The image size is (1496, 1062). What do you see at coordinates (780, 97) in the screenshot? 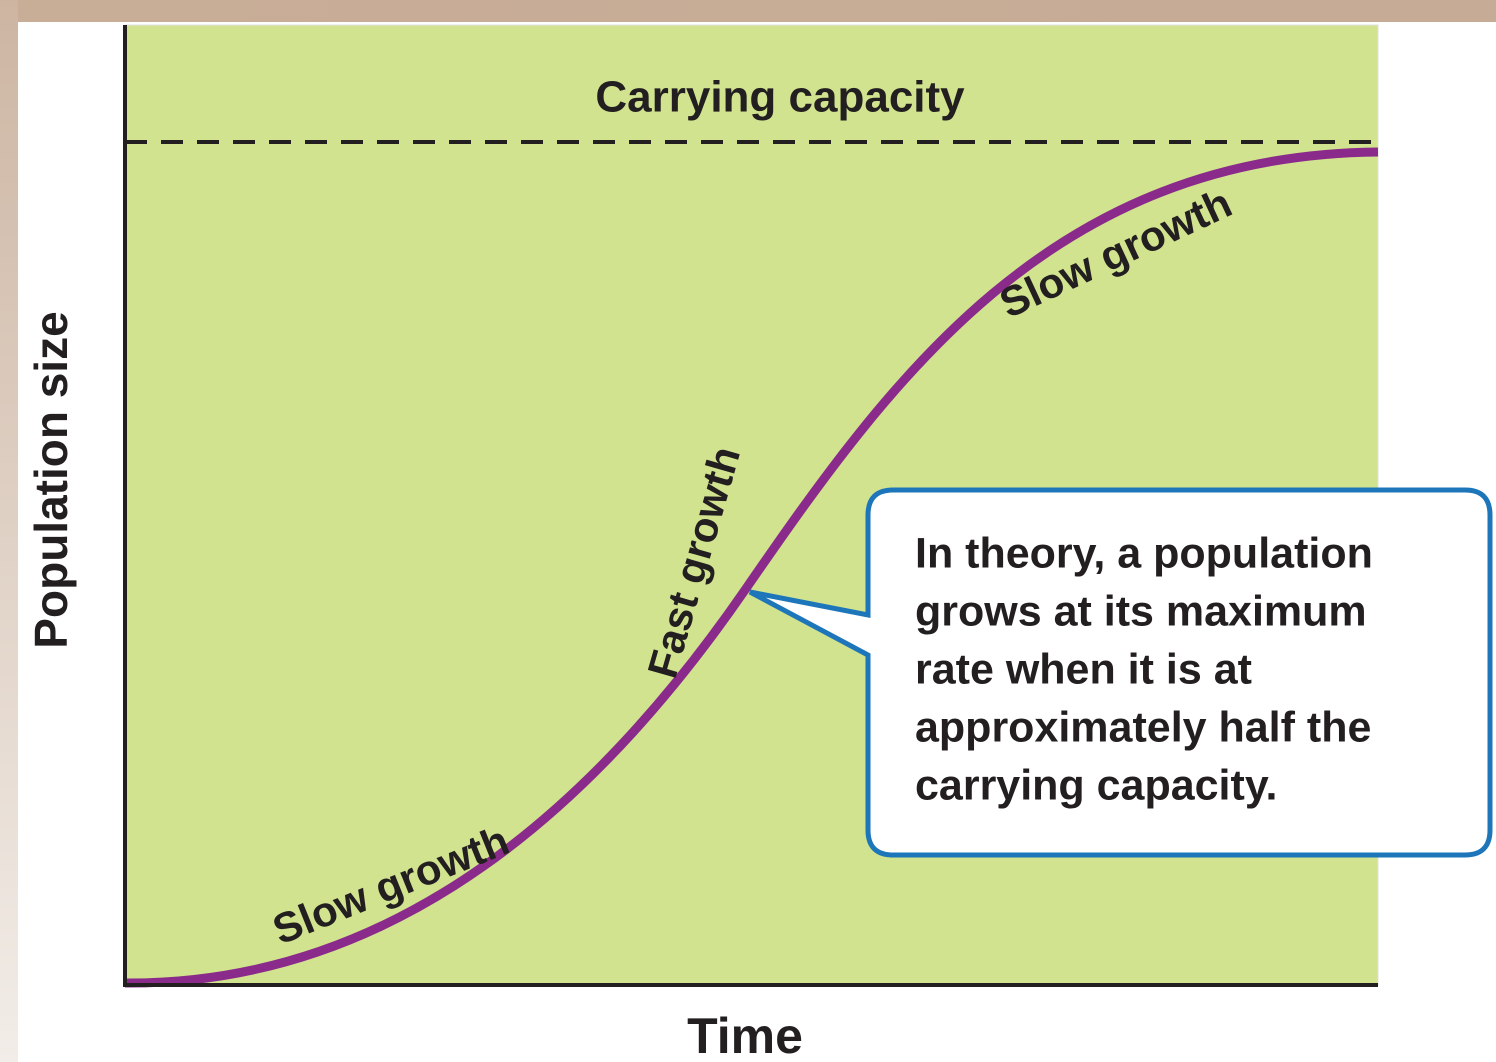
I see `title: Carrying capacity` at bounding box center [780, 97].